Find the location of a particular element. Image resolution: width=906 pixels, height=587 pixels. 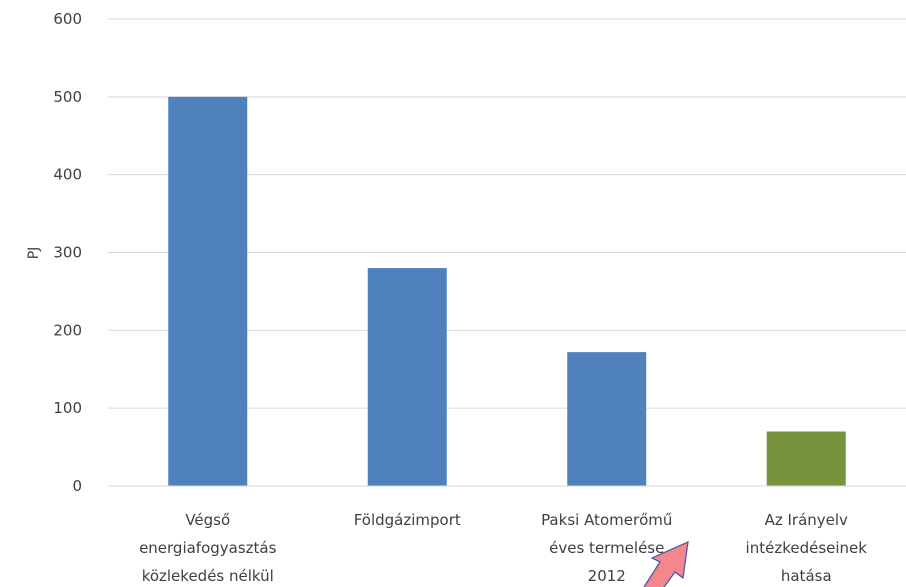

y-tick-label: 300 is located at coordinates (67, 253).